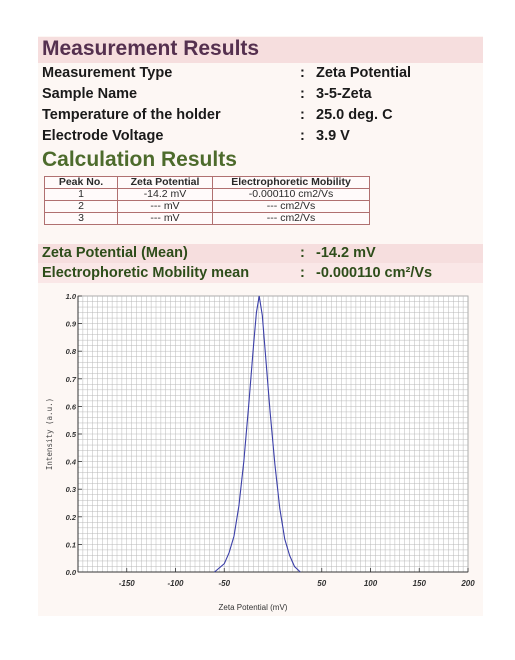  Describe the element at coordinates (165, 182) in the screenshot. I see `header-zeta-potential: Zeta Potential` at that location.